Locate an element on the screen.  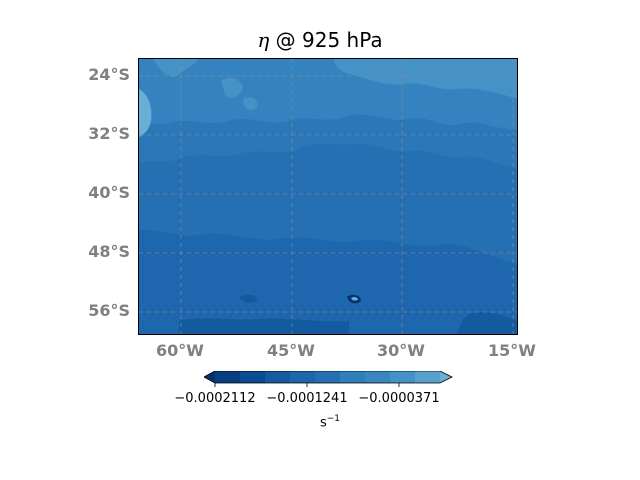
colorbar-extend-high is located at coordinates (446, 377).